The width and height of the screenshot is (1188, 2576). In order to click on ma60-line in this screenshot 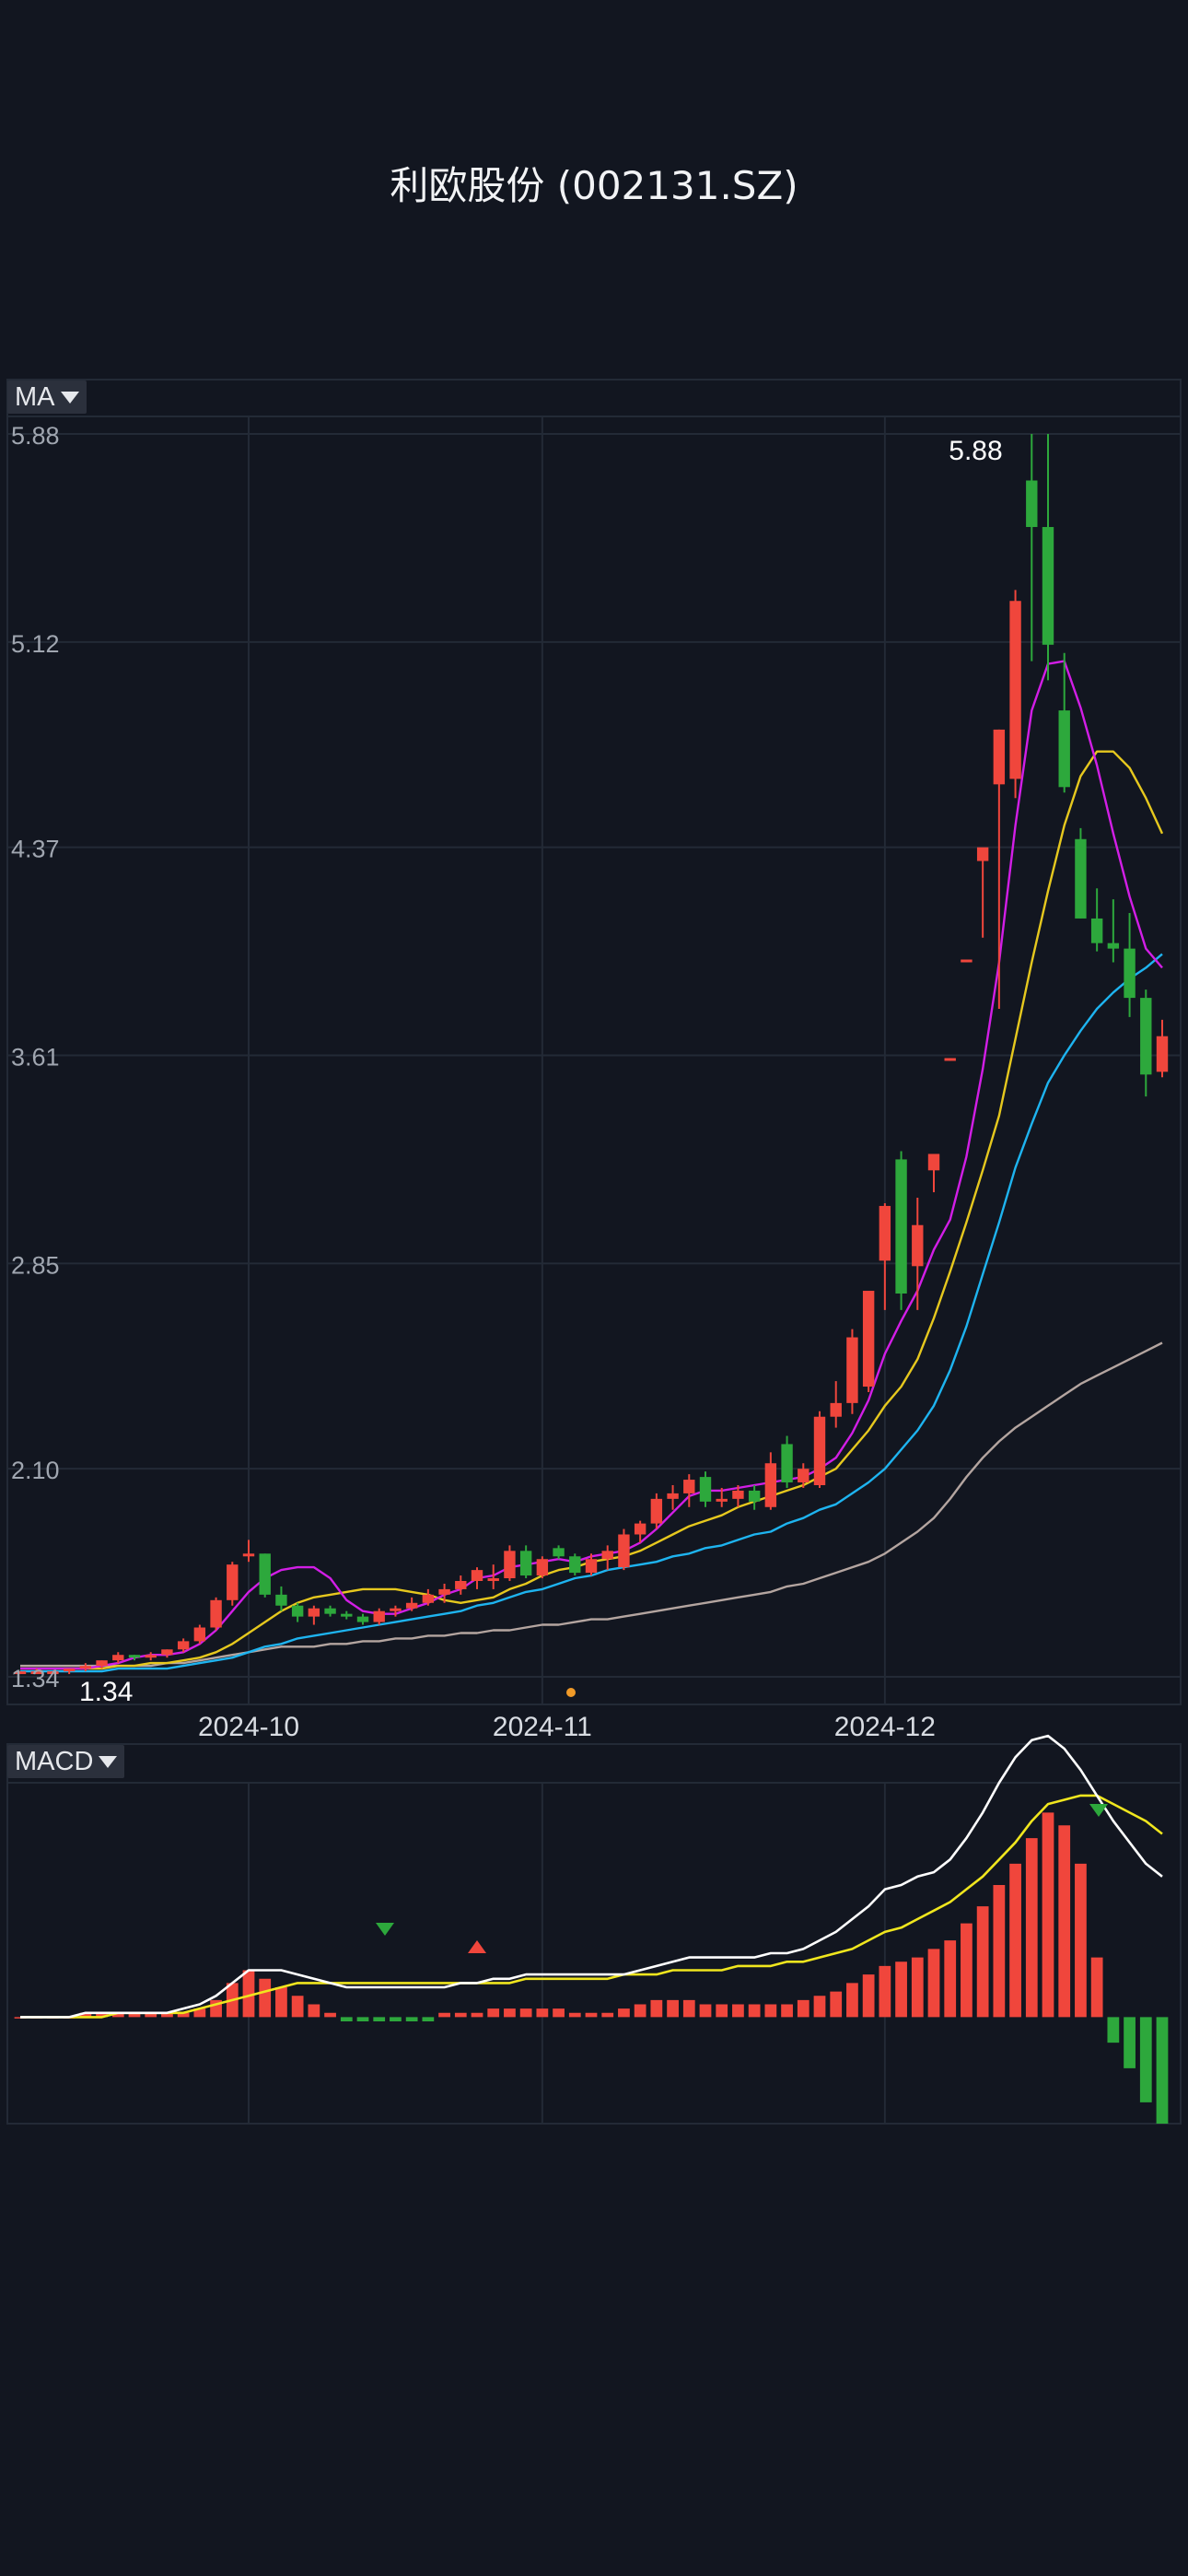, I will do `click(591, 1504)`.